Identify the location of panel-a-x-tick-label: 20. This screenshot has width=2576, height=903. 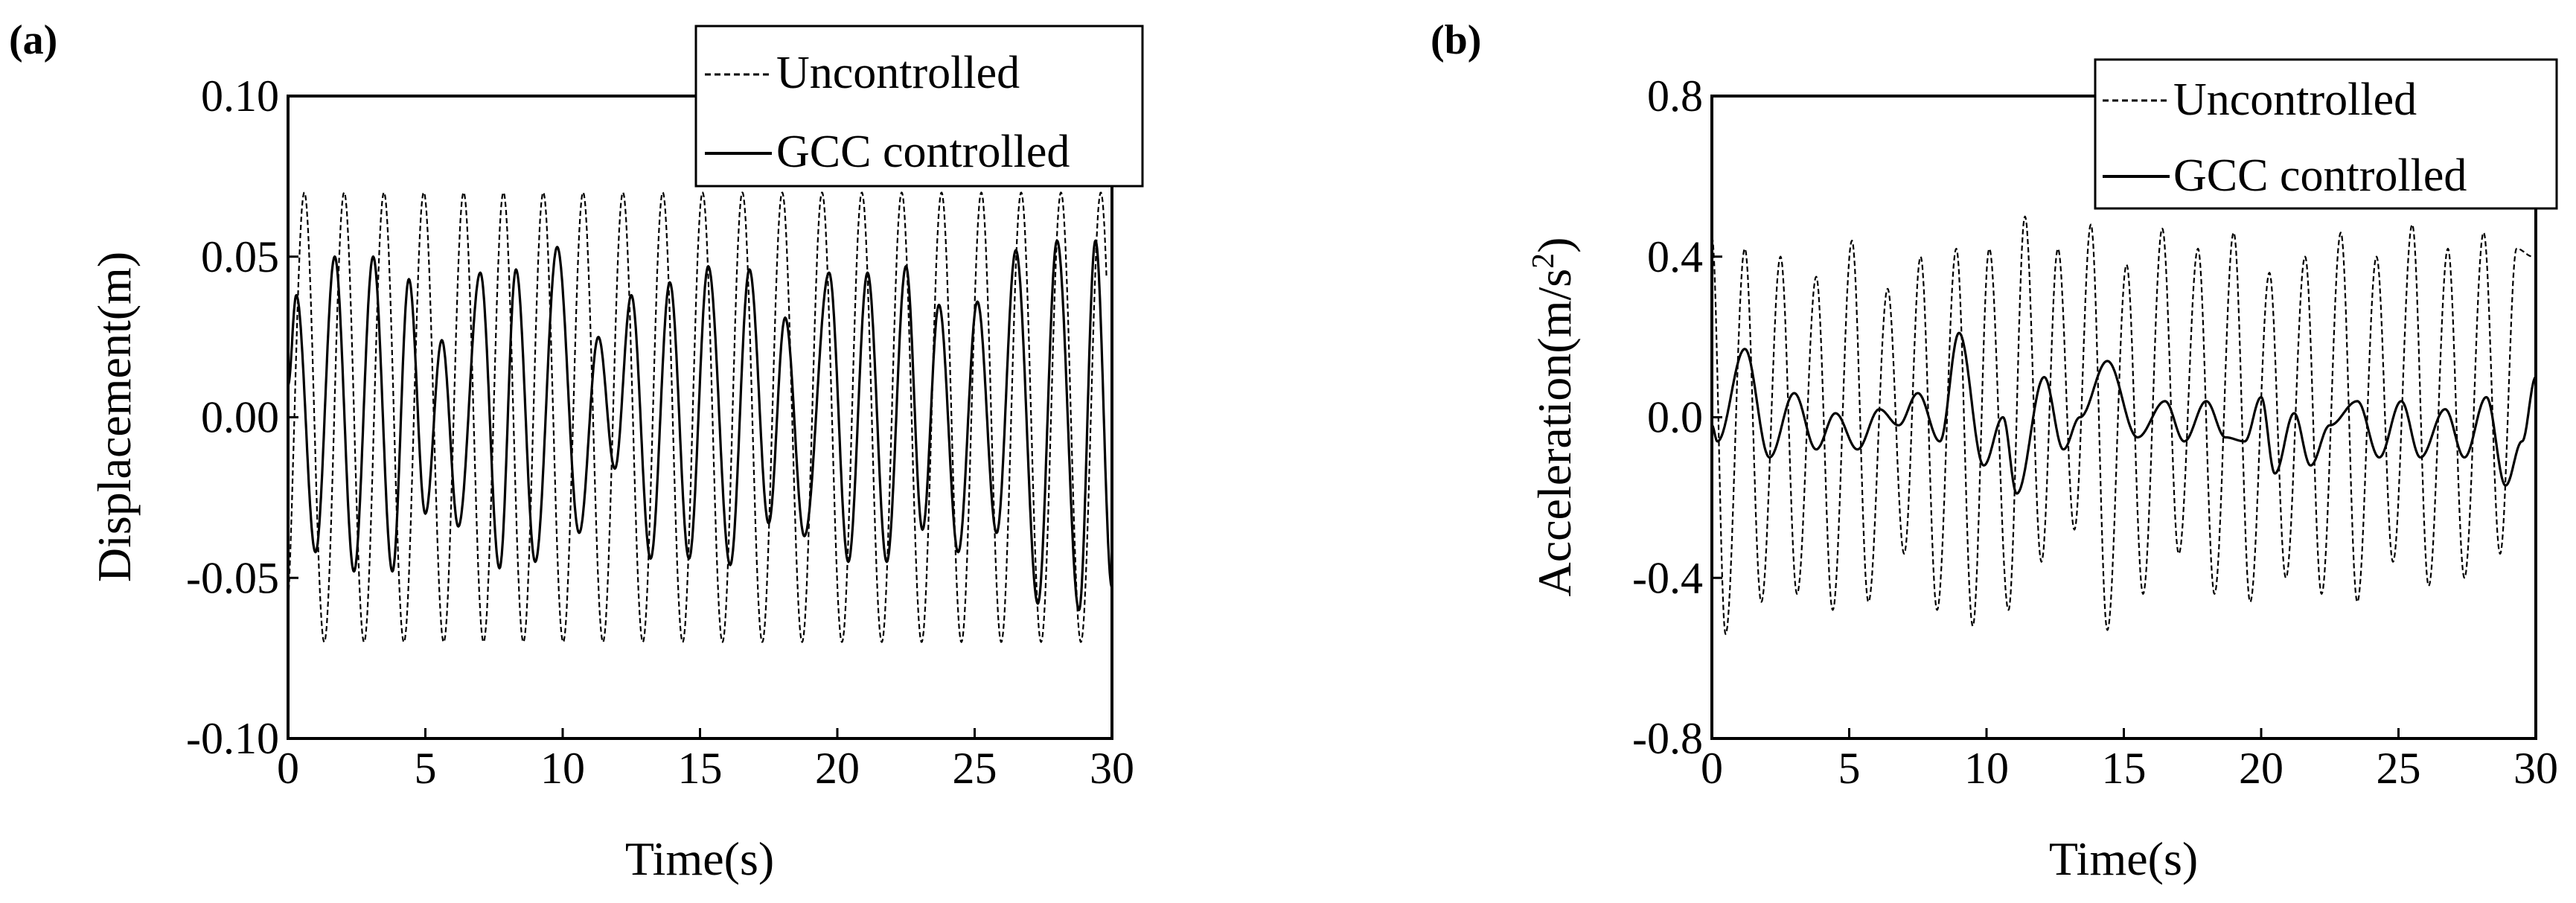
(838, 768).